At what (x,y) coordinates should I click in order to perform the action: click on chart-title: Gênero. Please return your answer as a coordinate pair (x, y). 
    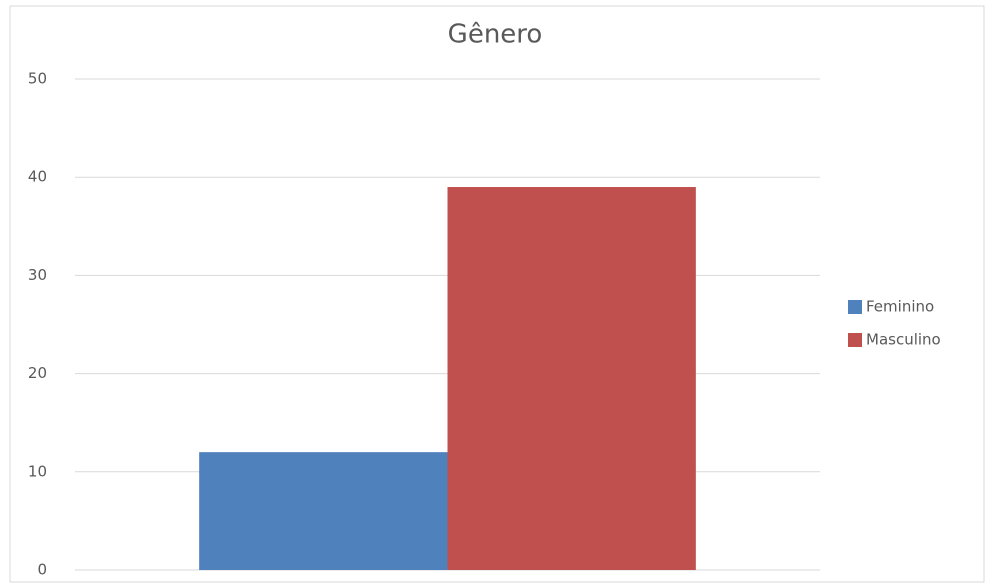
    Looking at the image, I should click on (495, 35).